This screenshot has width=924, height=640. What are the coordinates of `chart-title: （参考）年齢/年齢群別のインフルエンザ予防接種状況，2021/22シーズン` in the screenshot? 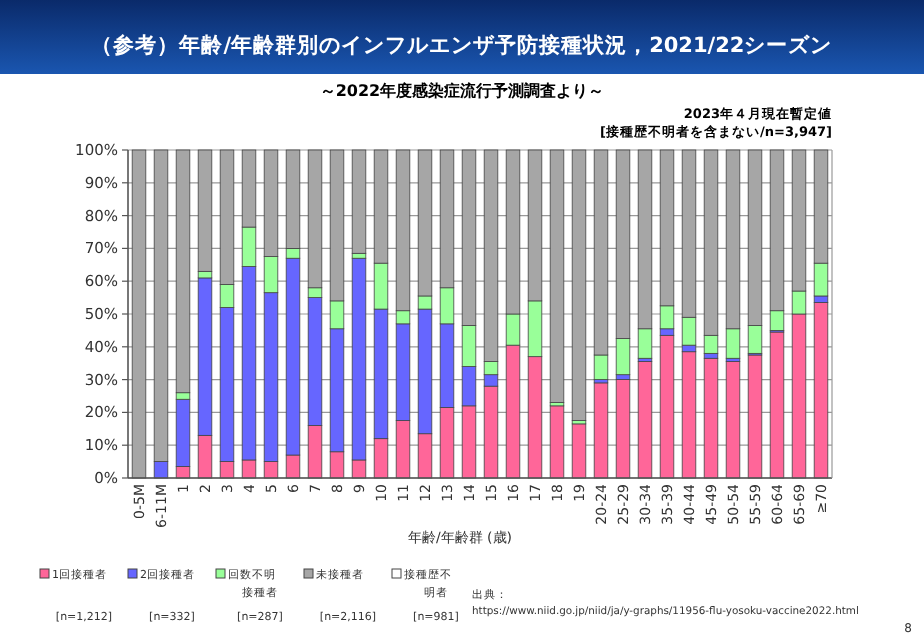 It's located at (462, 45).